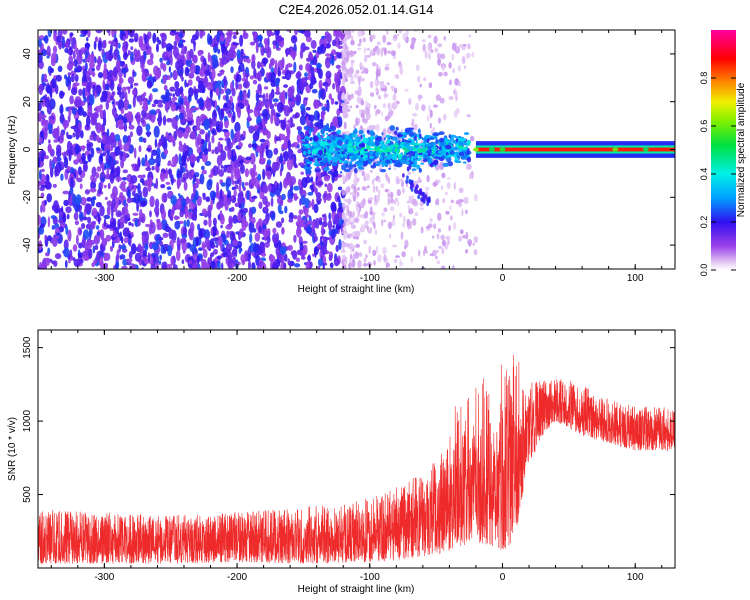  I want to click on x-tick-label: -200, so click(237, 278).